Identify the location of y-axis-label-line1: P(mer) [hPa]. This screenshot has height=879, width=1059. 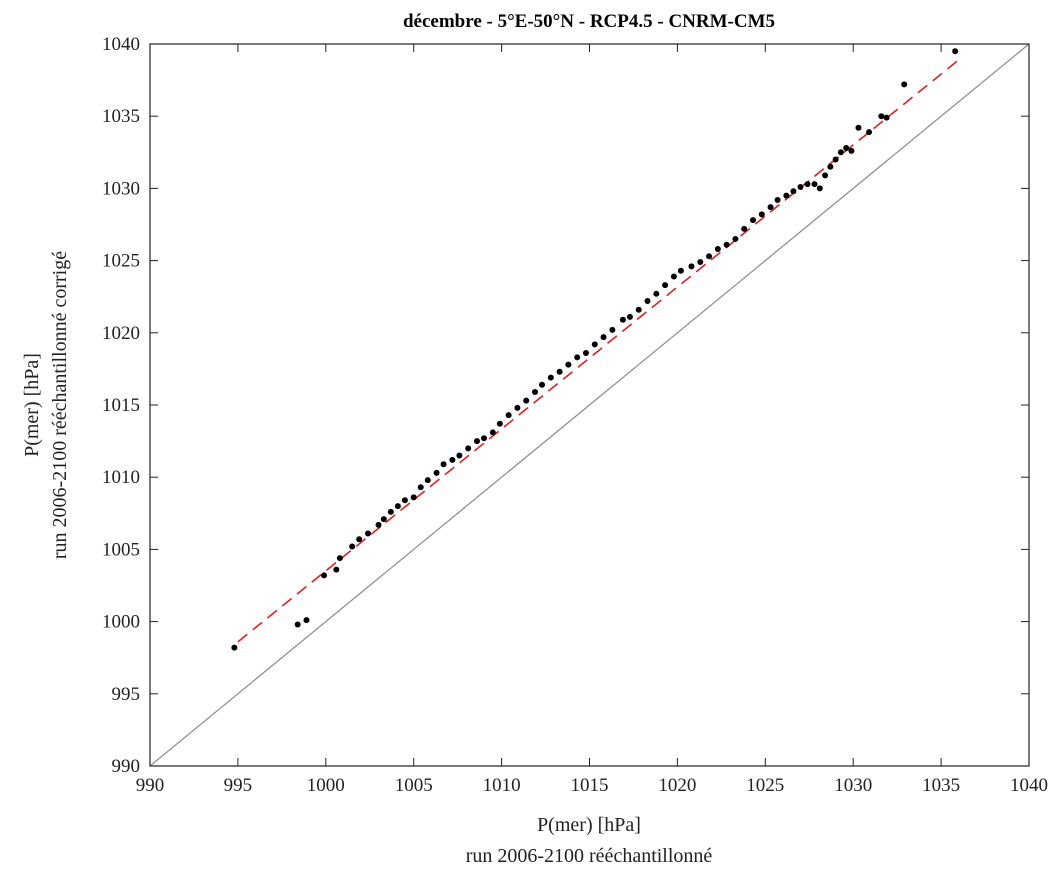
(32, 405).